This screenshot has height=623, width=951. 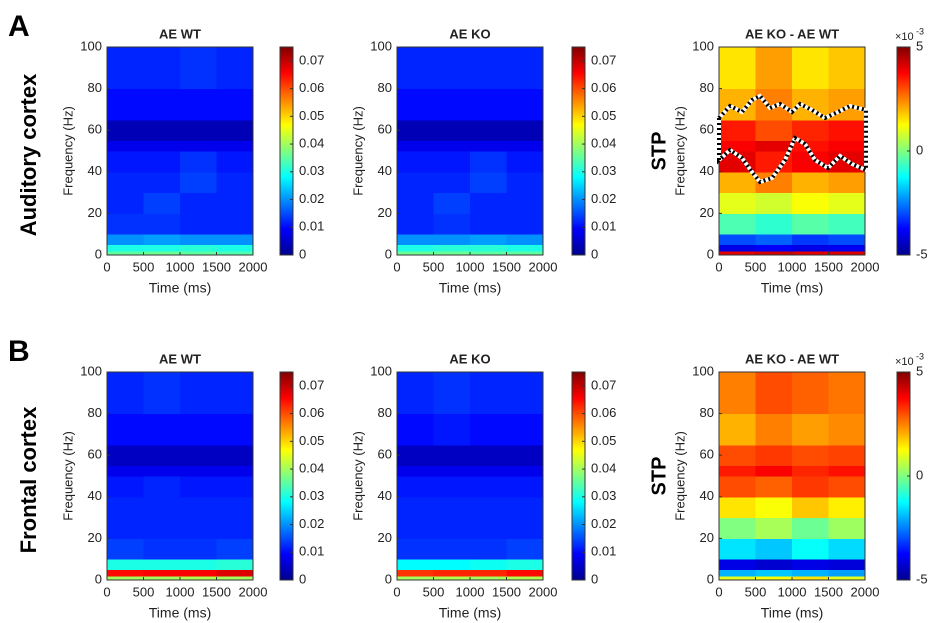 I want to click on colorbar-tick-label: 0.06, so click(x=311, y=412).